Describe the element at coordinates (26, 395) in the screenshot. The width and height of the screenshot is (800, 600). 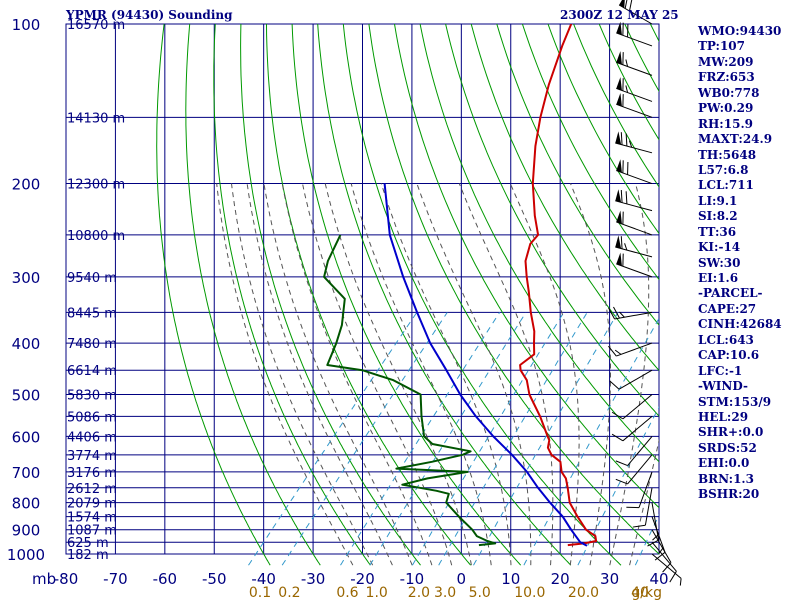
I see `pressure-tick-label: 500` at that location.